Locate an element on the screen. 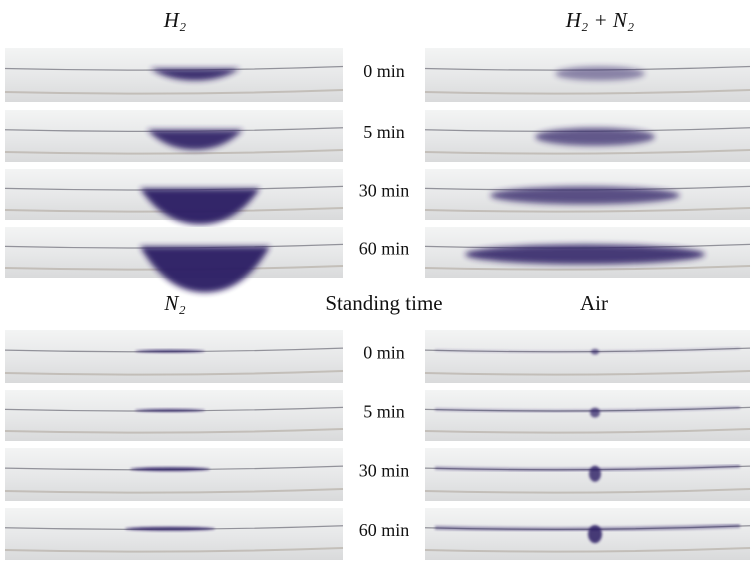 The height and width of the screenshot is (561, 753). panel-title: Air is located at coordinates (594, 303).